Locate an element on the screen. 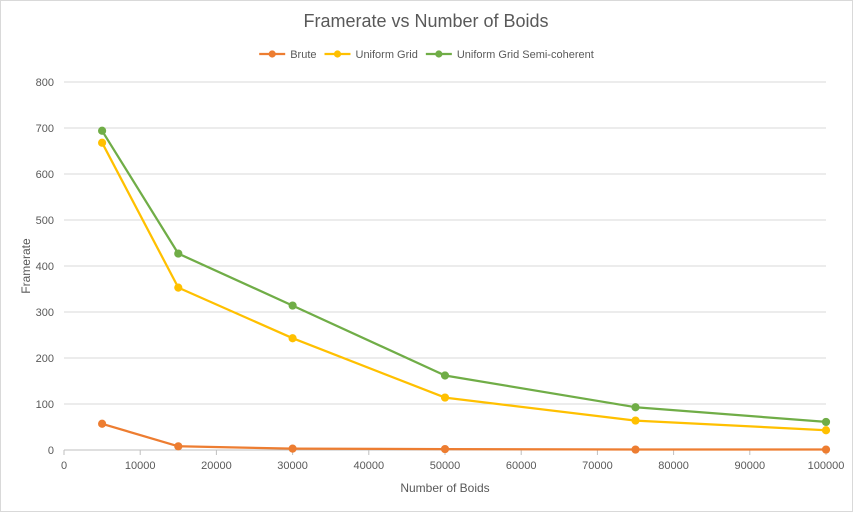  x-tick-label: 10000 is located at coordinates (140, 466).